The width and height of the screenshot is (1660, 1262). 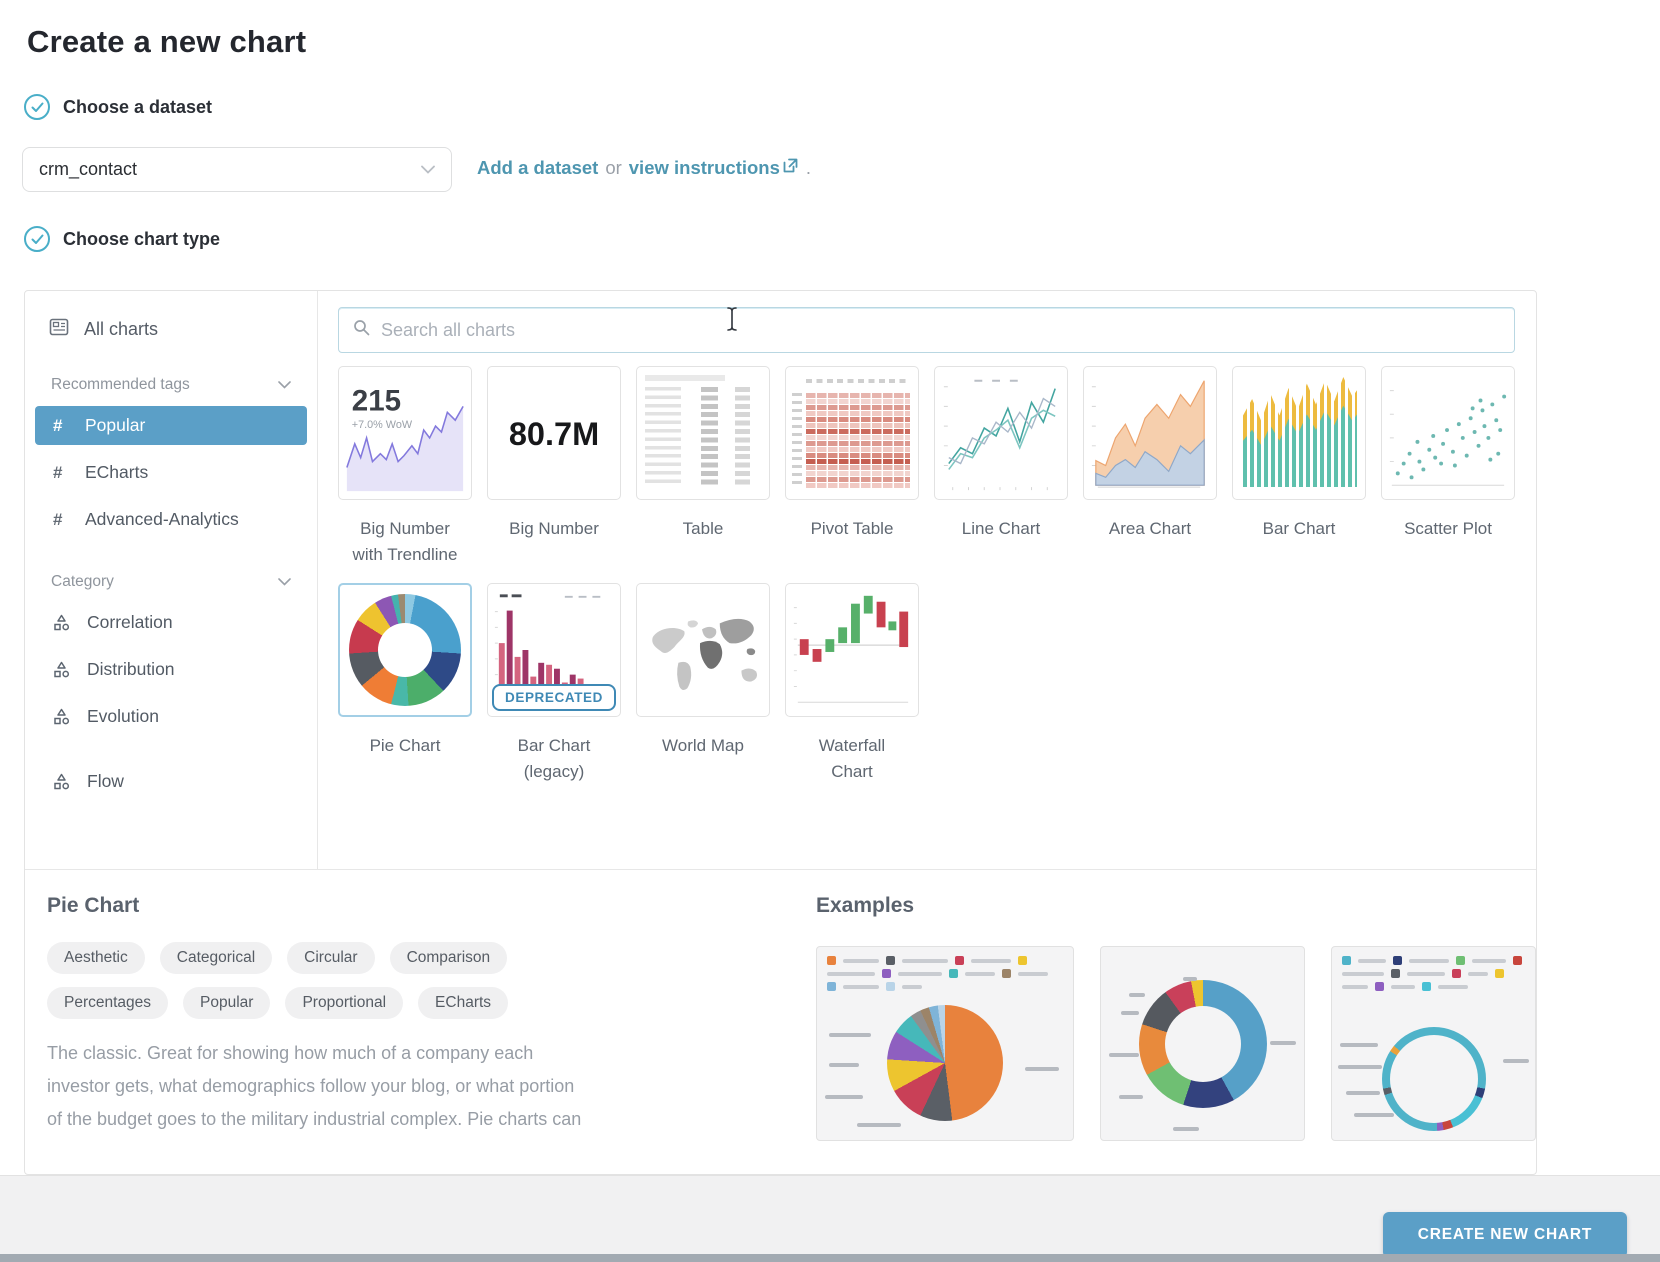 I want to click on dataset-select: crm_contact, so click(x=237, y=169).